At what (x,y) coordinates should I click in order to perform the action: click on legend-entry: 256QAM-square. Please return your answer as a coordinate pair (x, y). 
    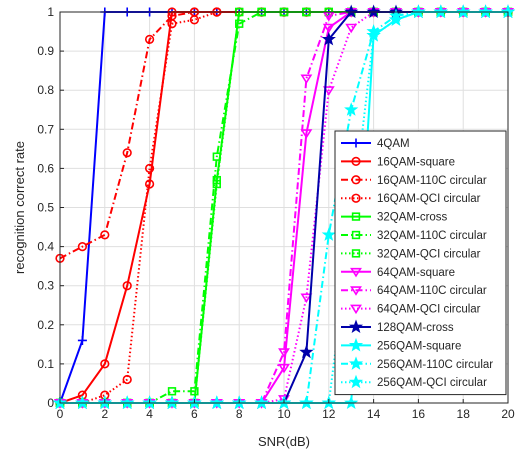
    Looking at the image, I should click on (401, 344).